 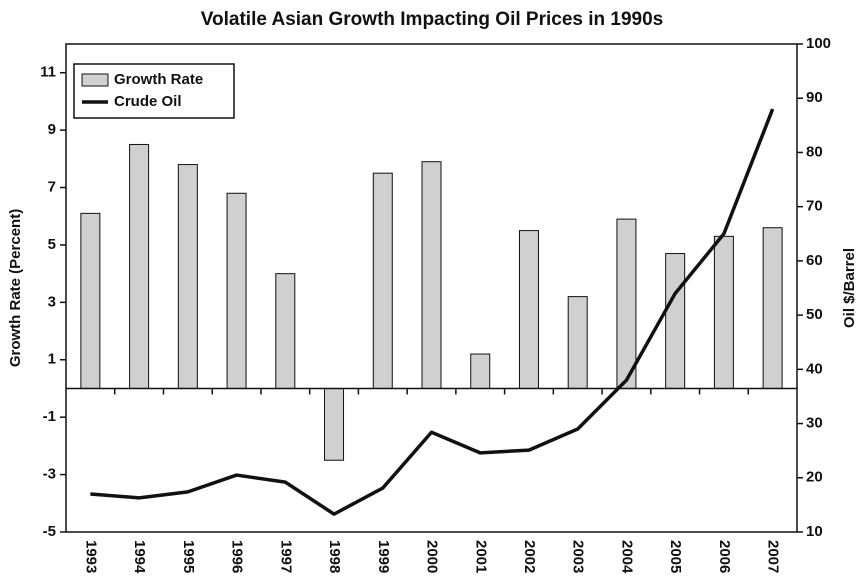 I want to click on y-tick-label: 9, so click(x=52, y=129).